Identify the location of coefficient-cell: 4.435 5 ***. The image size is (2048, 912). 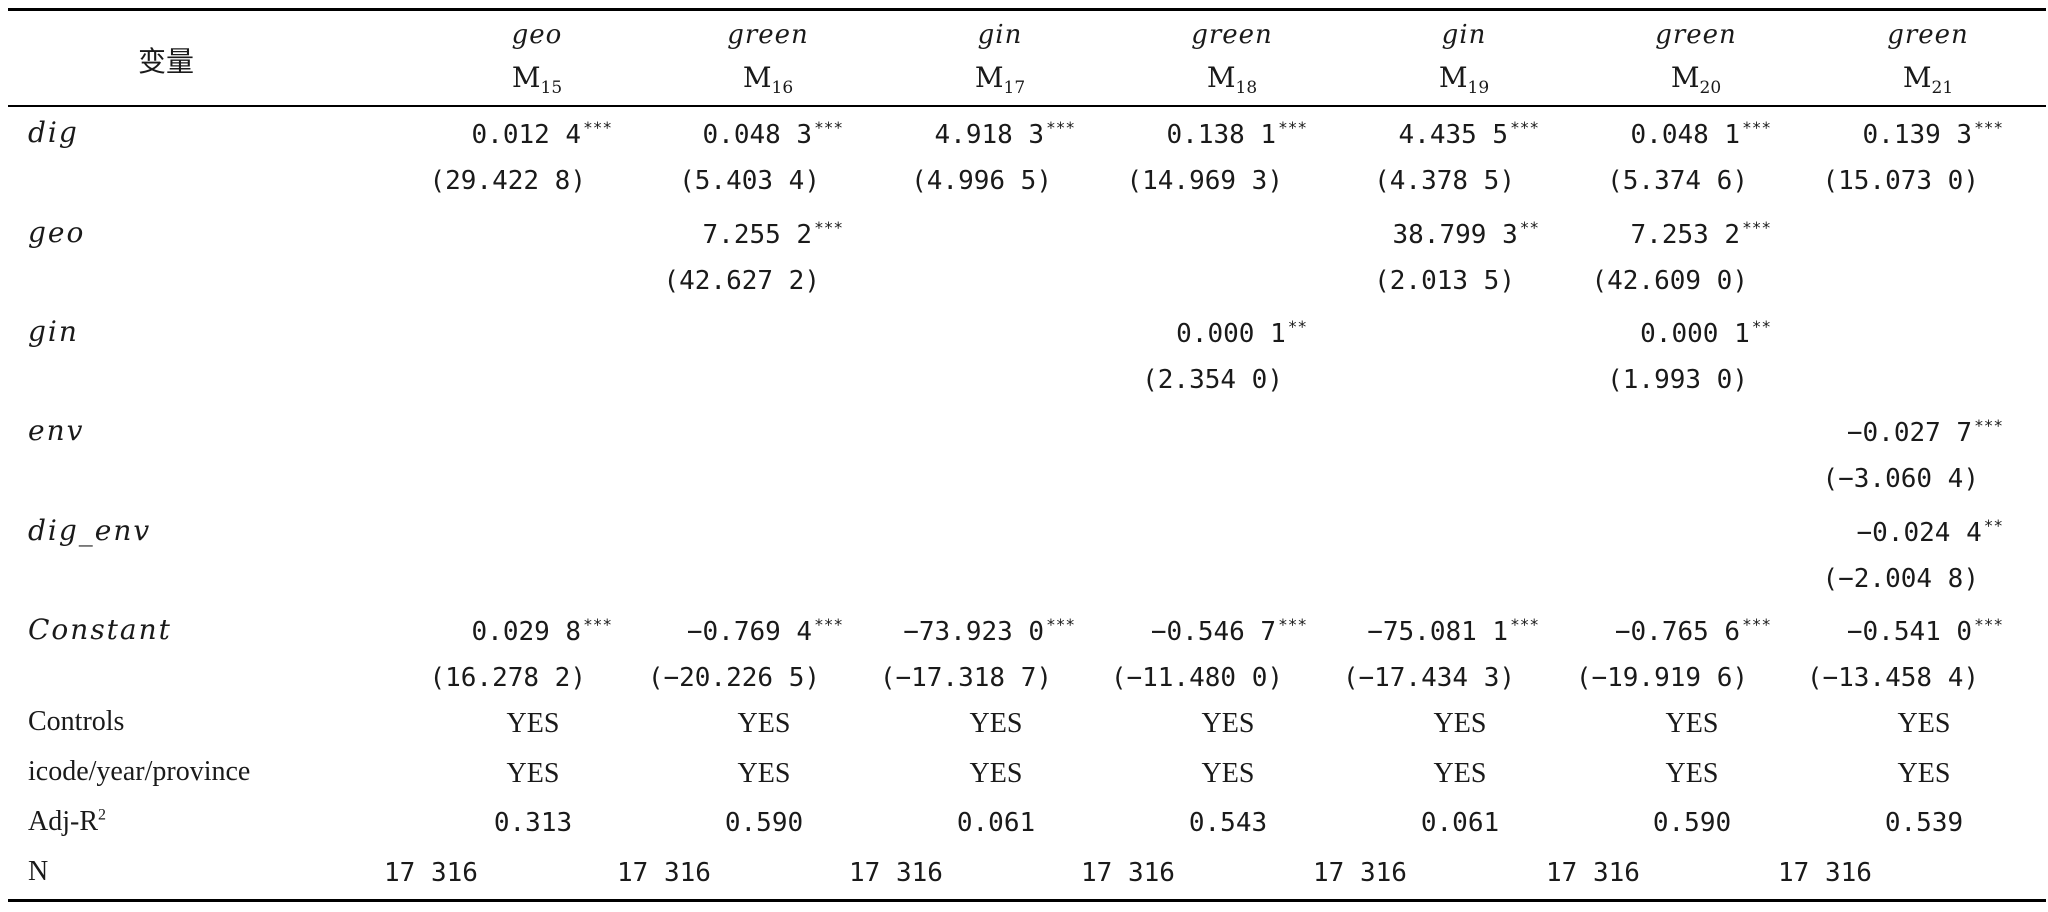
(1468, 134).